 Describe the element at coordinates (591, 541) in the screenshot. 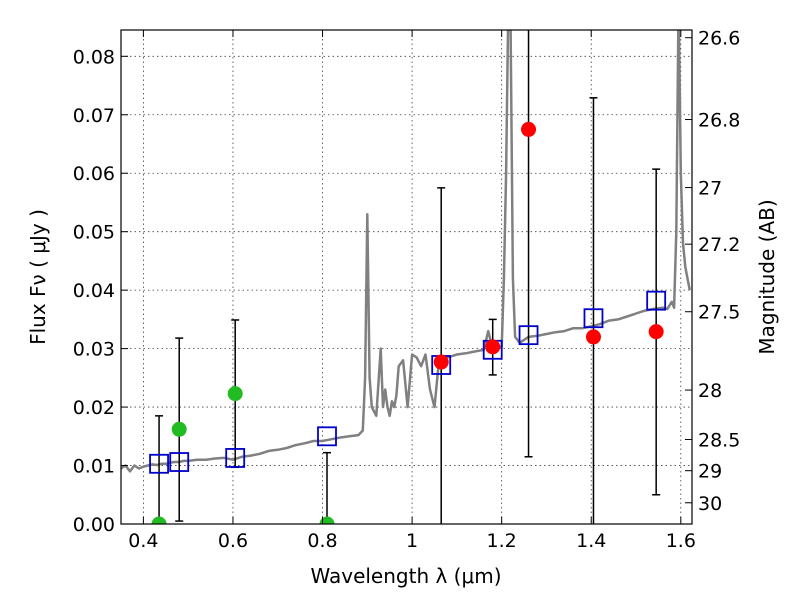

I see `x-tick-label: 1.4` at that location.